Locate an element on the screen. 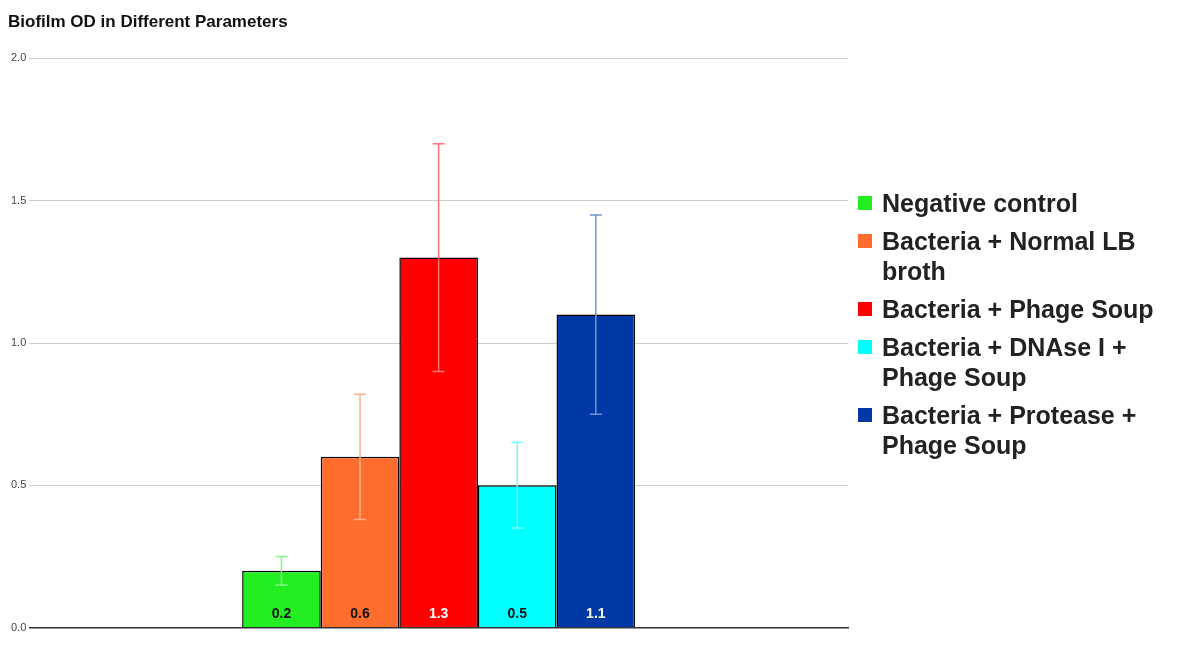  y-tick-label: 0.5 is located at coordinates (18, 484).